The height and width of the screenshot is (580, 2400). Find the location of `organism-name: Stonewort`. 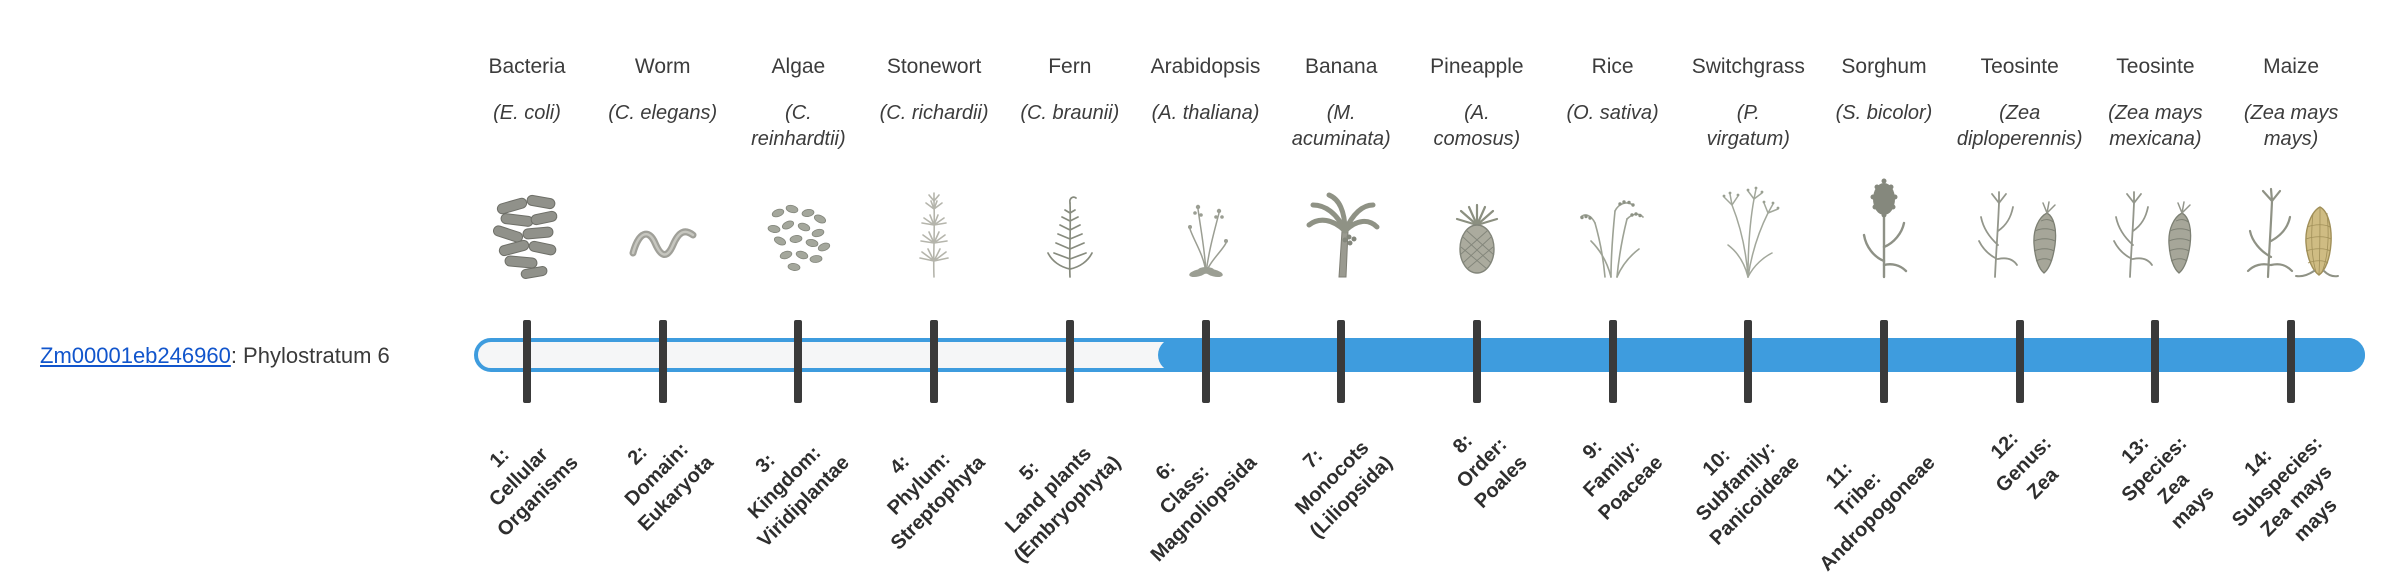

organism-name: Stonewort is located at coordinates (934, 66).